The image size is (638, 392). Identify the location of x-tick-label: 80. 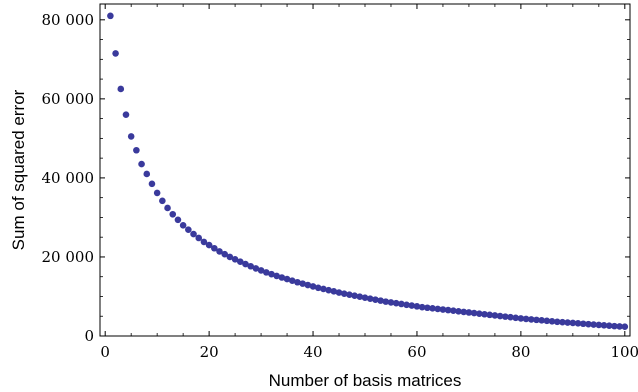
(520, 352).